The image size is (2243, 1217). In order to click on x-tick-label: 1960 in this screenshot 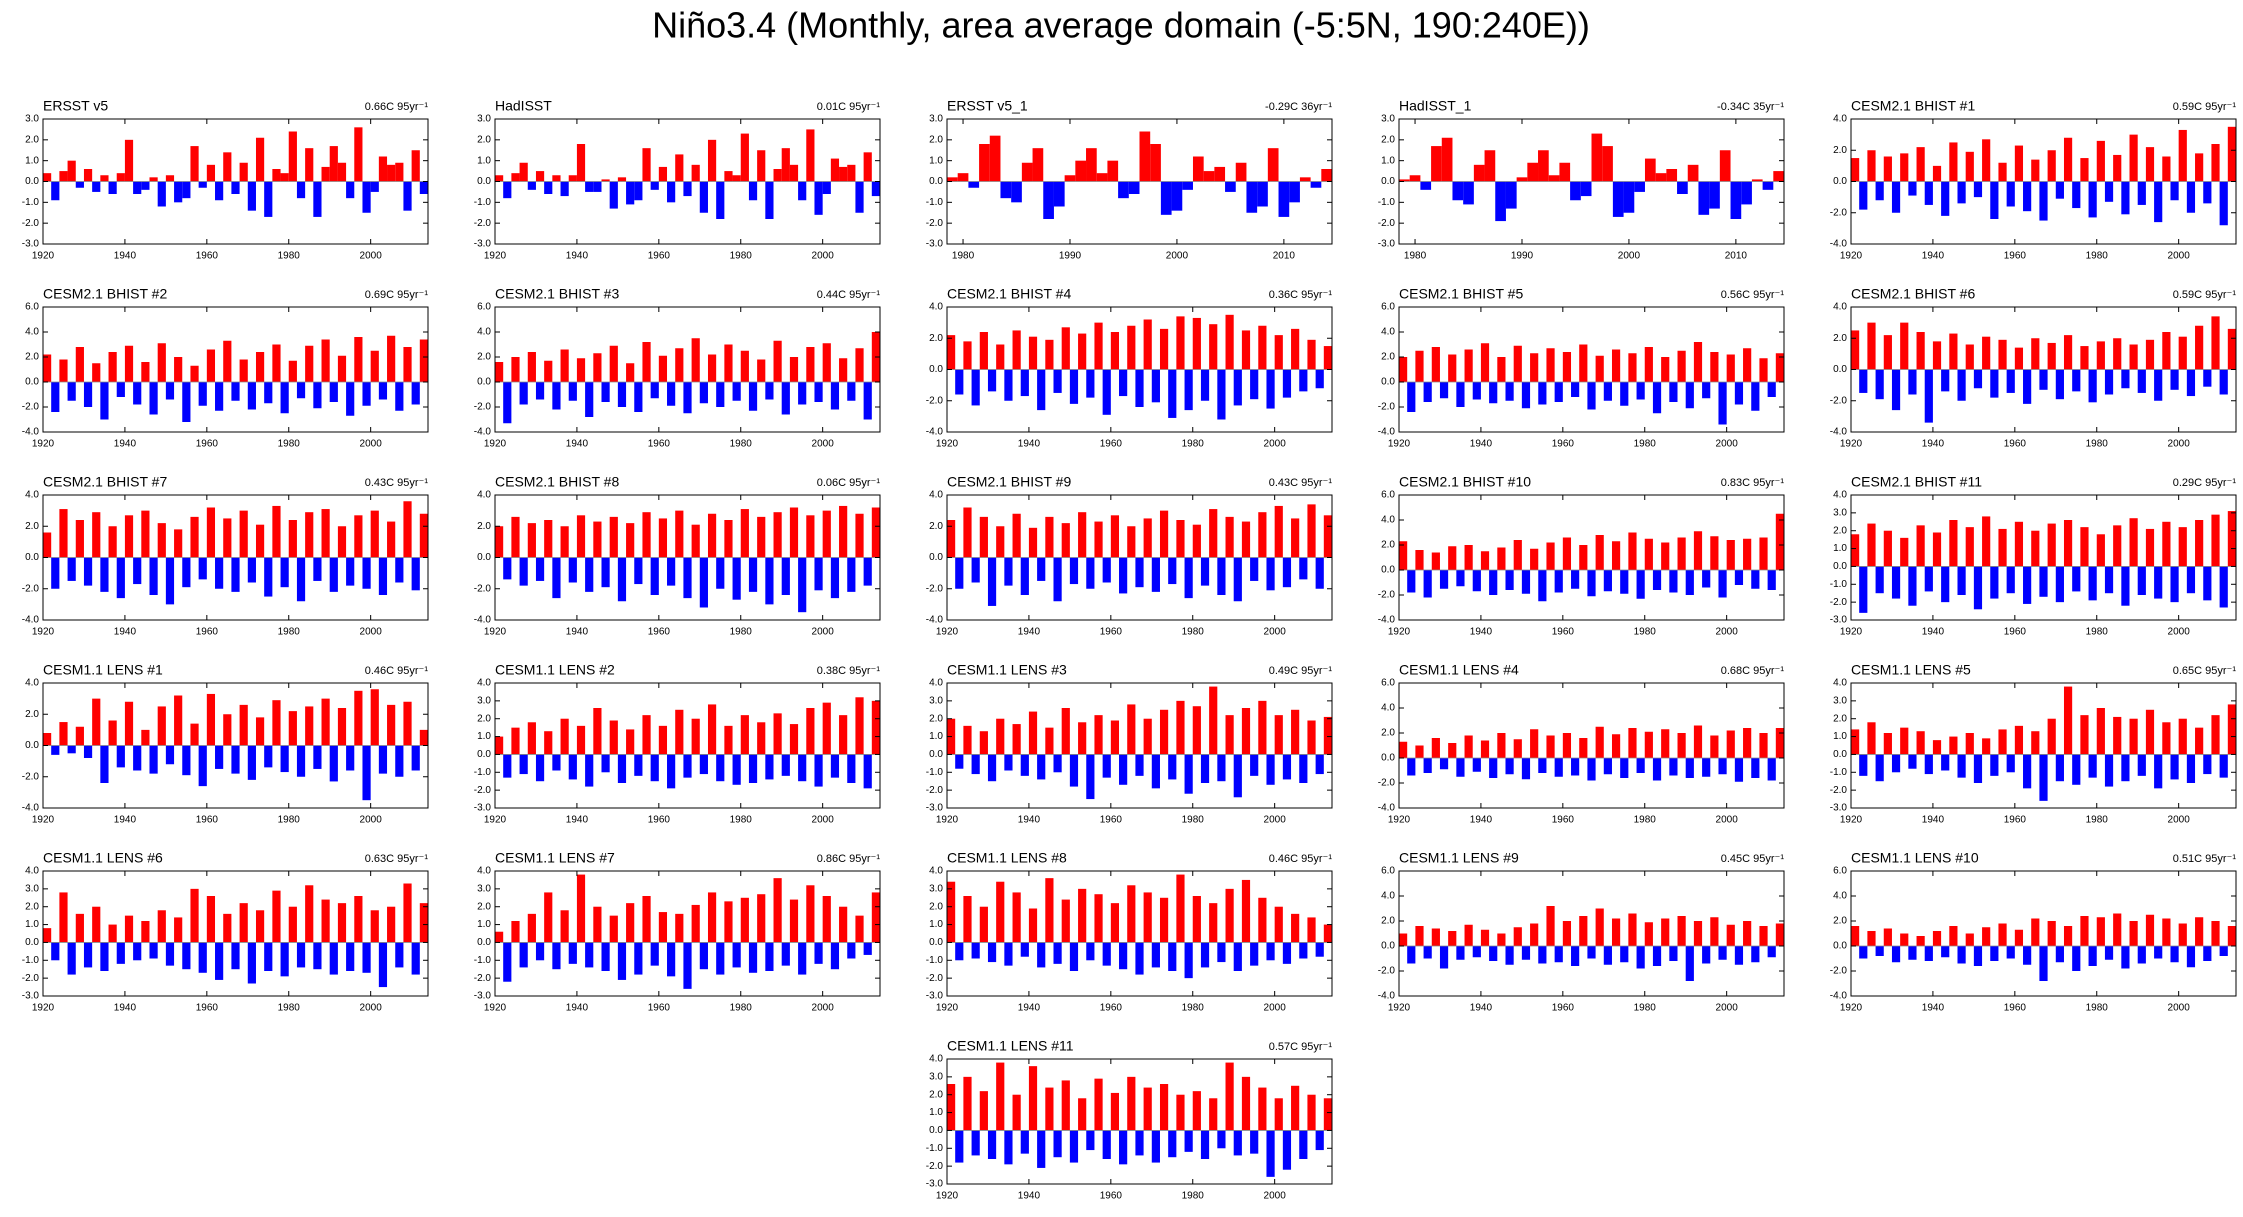, I will do `click(1111, 820)`.